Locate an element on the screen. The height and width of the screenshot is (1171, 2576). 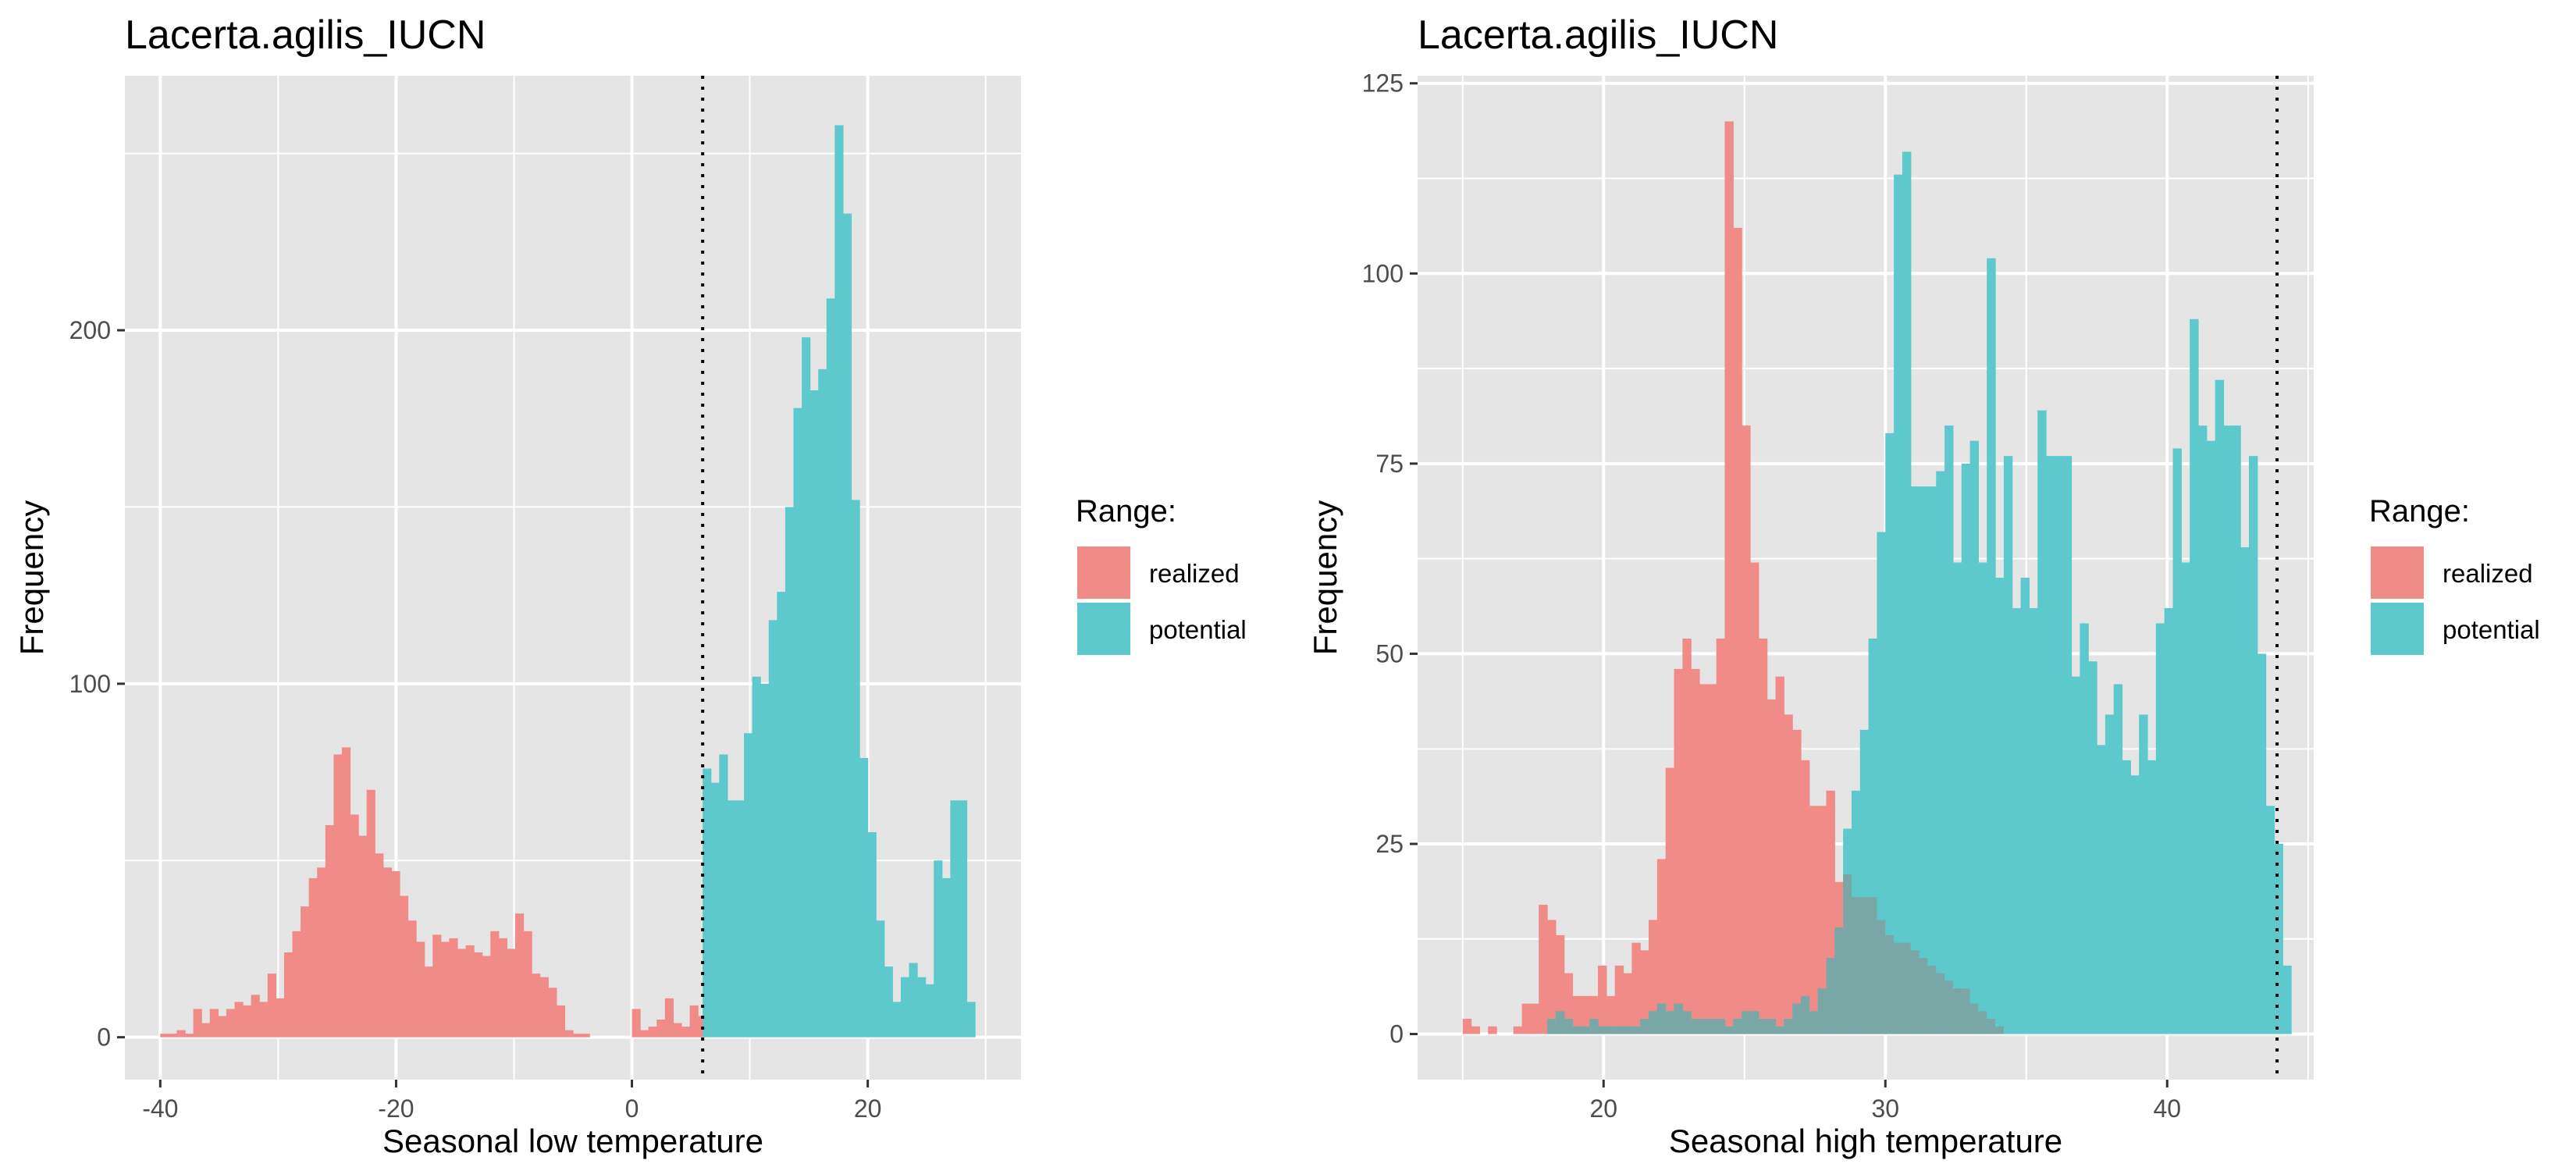
x-axis-title: Seasonal high temperature is located at coordinates (1865, 1141).